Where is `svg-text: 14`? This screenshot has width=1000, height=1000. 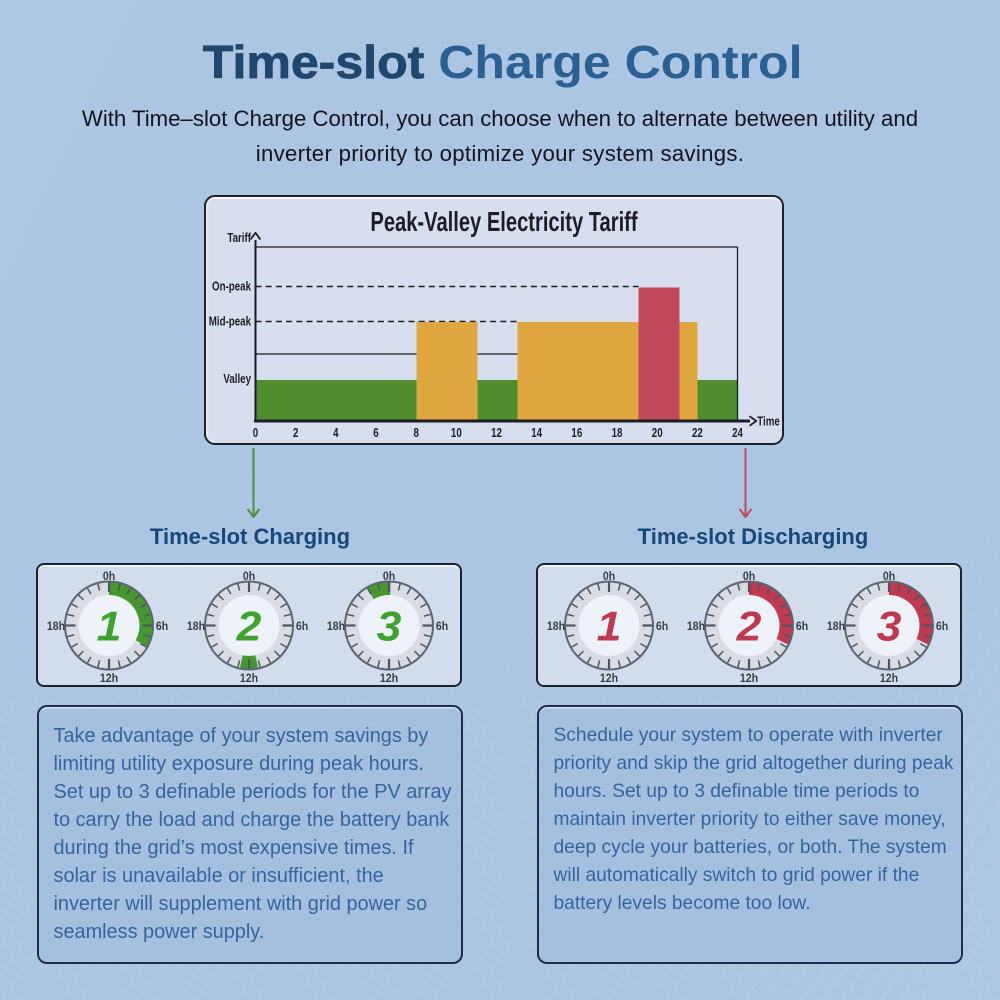
svg-text: 14 is located at coordinates (536, 434).